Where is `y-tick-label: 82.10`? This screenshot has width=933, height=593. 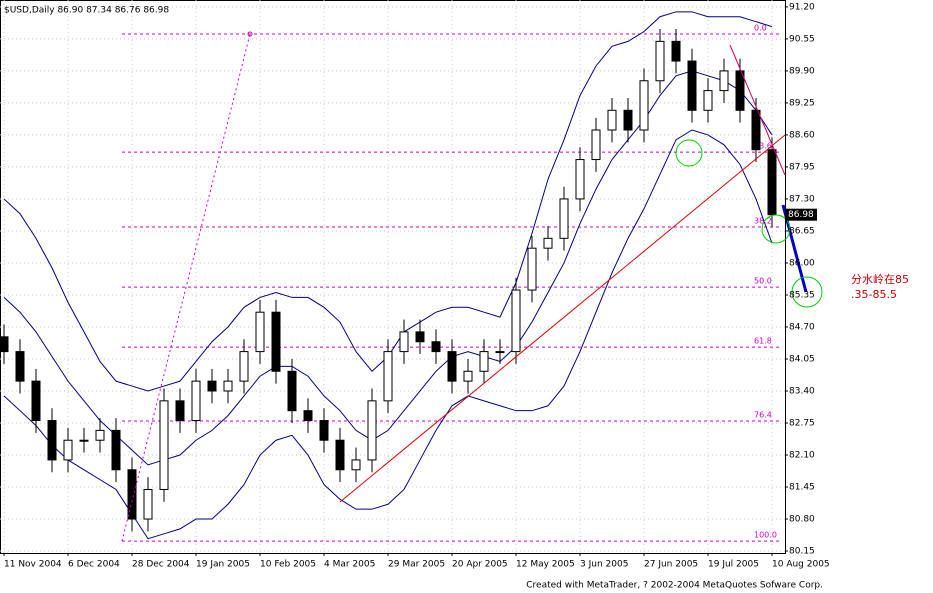 y-tick-label: 82.10 is located at coordinates (802, 456).